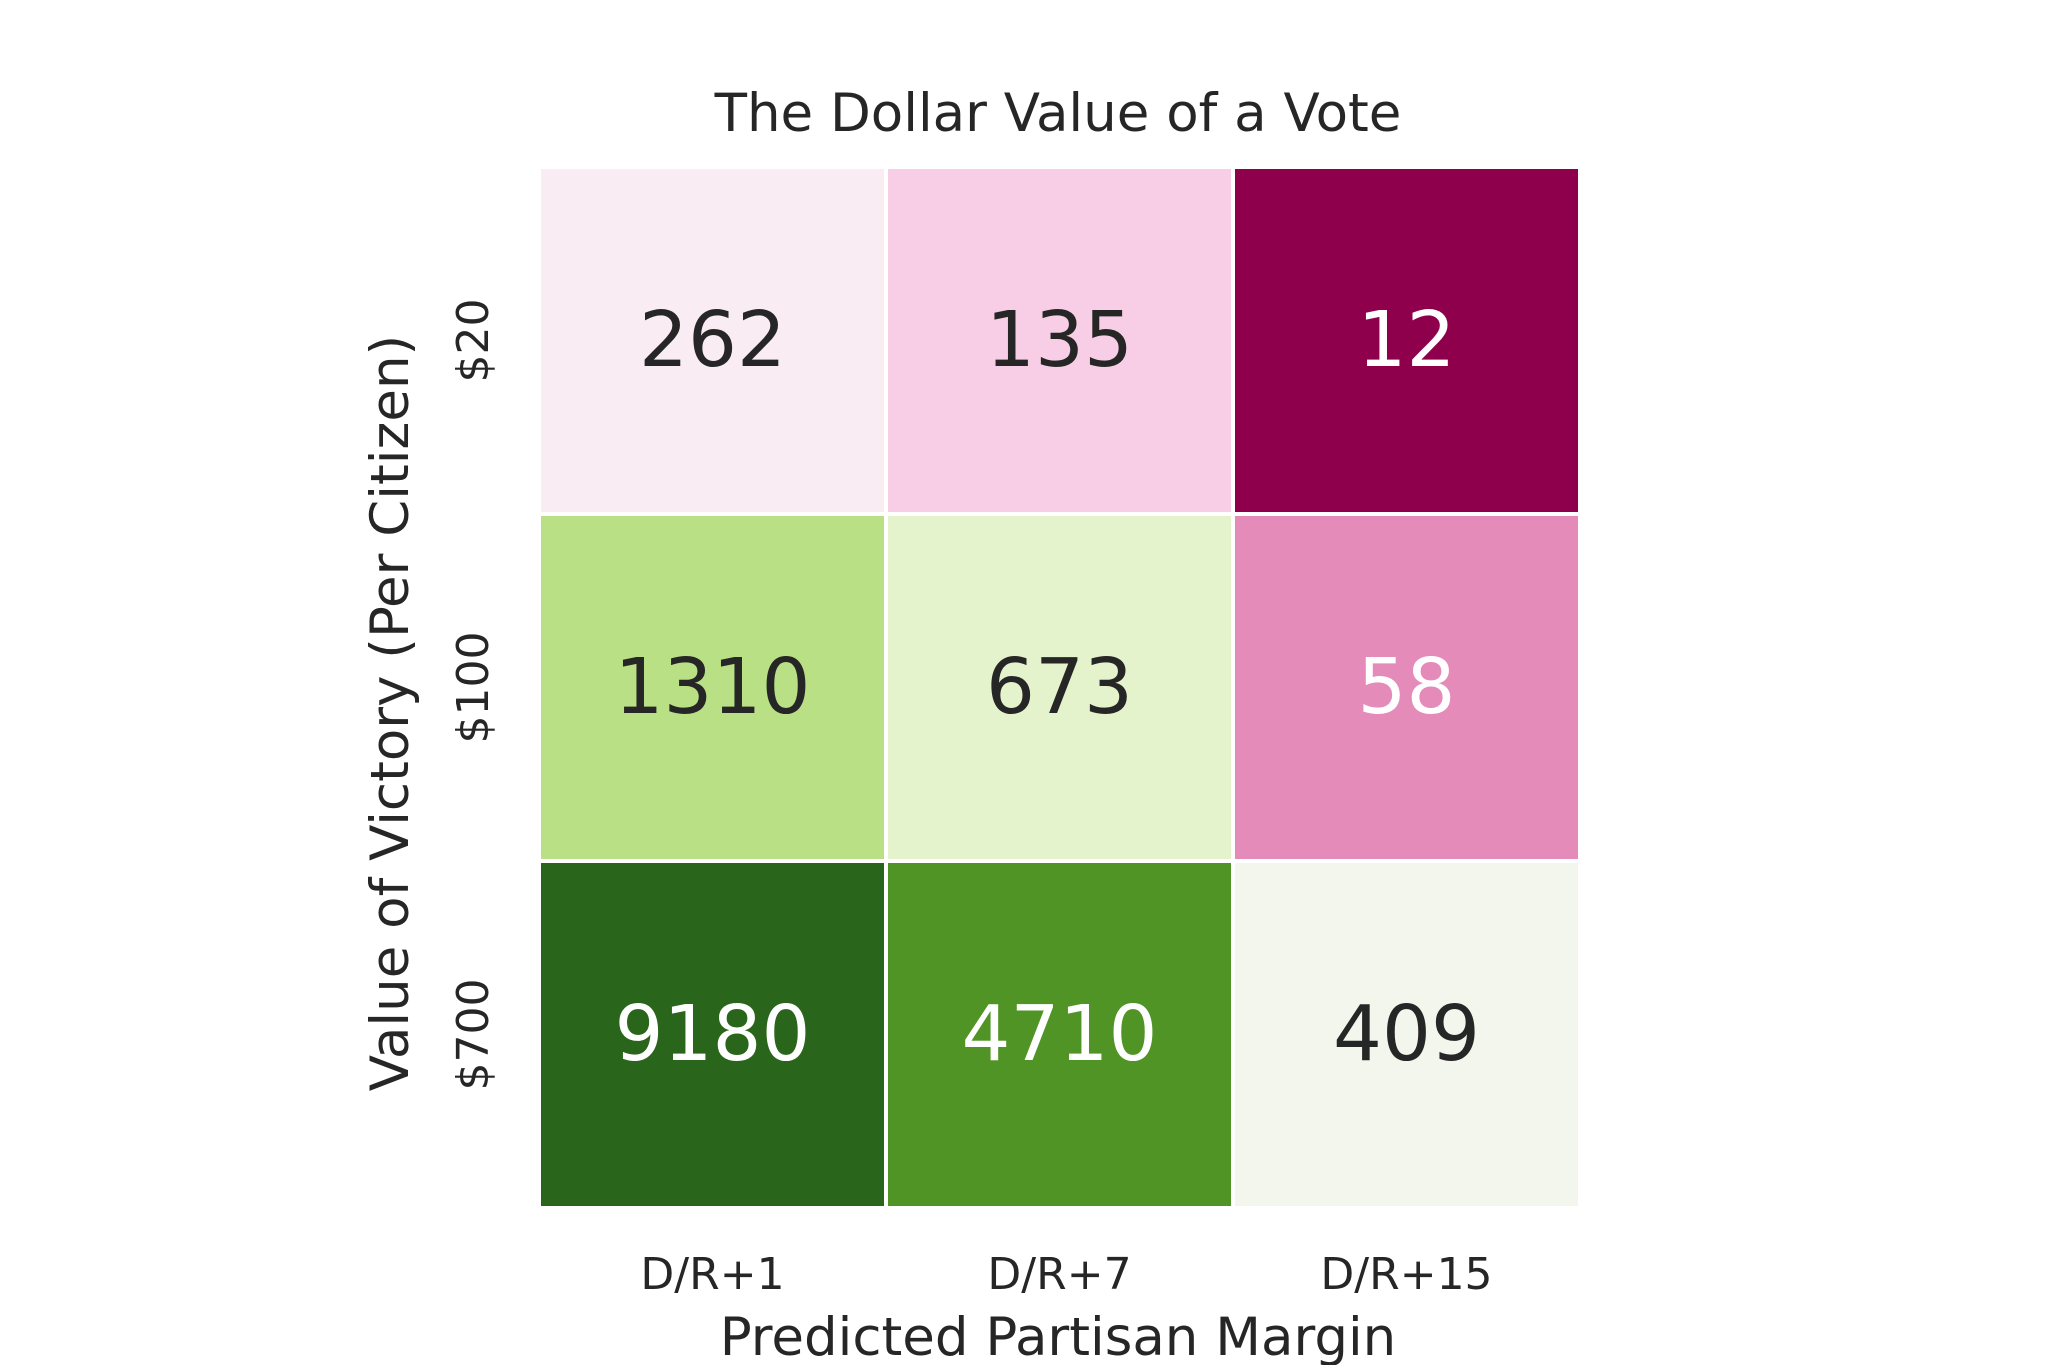  Describe the element at coordinates (1058, 1336) in the screenshot. I see `x-axis-label: Predicted Partisan Margin` at that location.